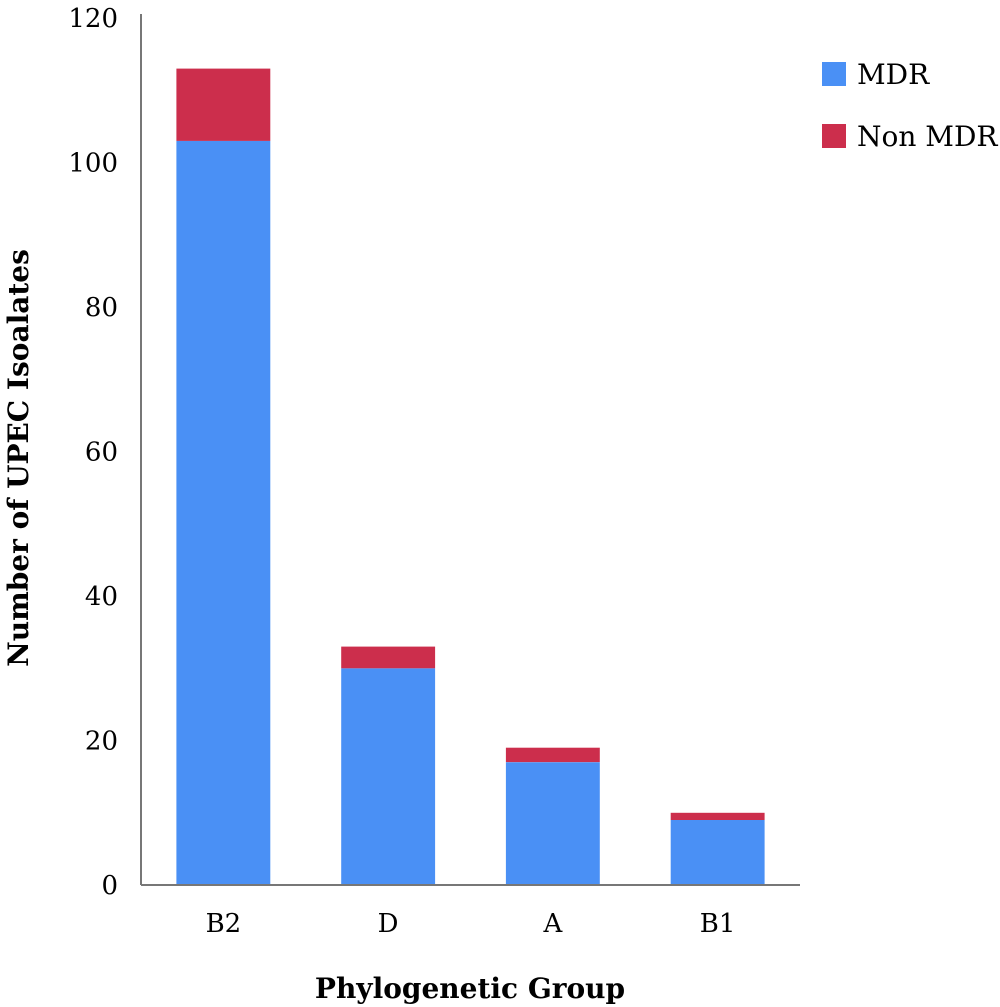 The height and width of the screenshot is (1007, 1000). Describe the element at coordinates (834, 136) in the screenshot. I see `legend-swatch-non-mdr` at that location.